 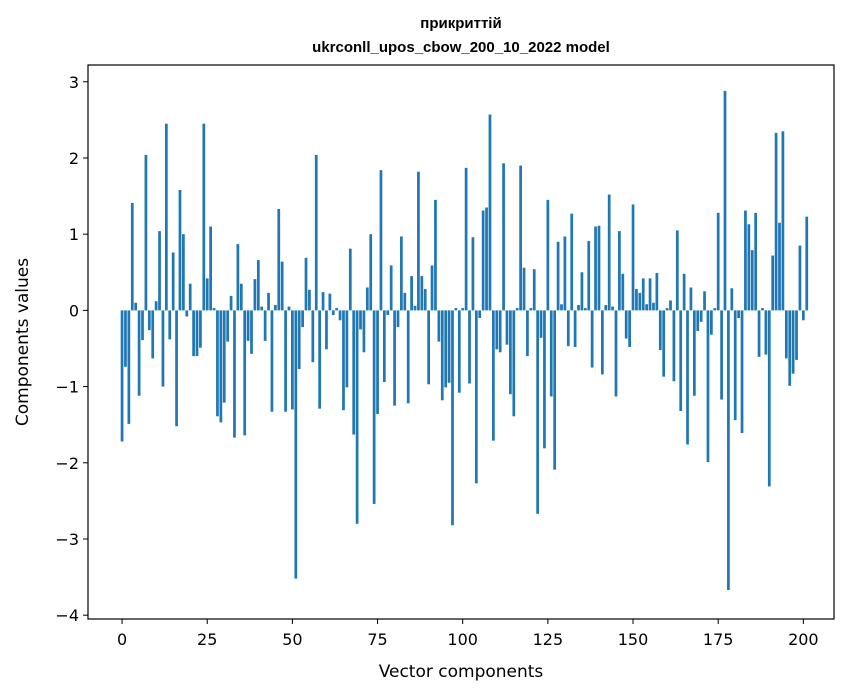 I want to click on y-tick-label: −4, so click(x=67, y=615).